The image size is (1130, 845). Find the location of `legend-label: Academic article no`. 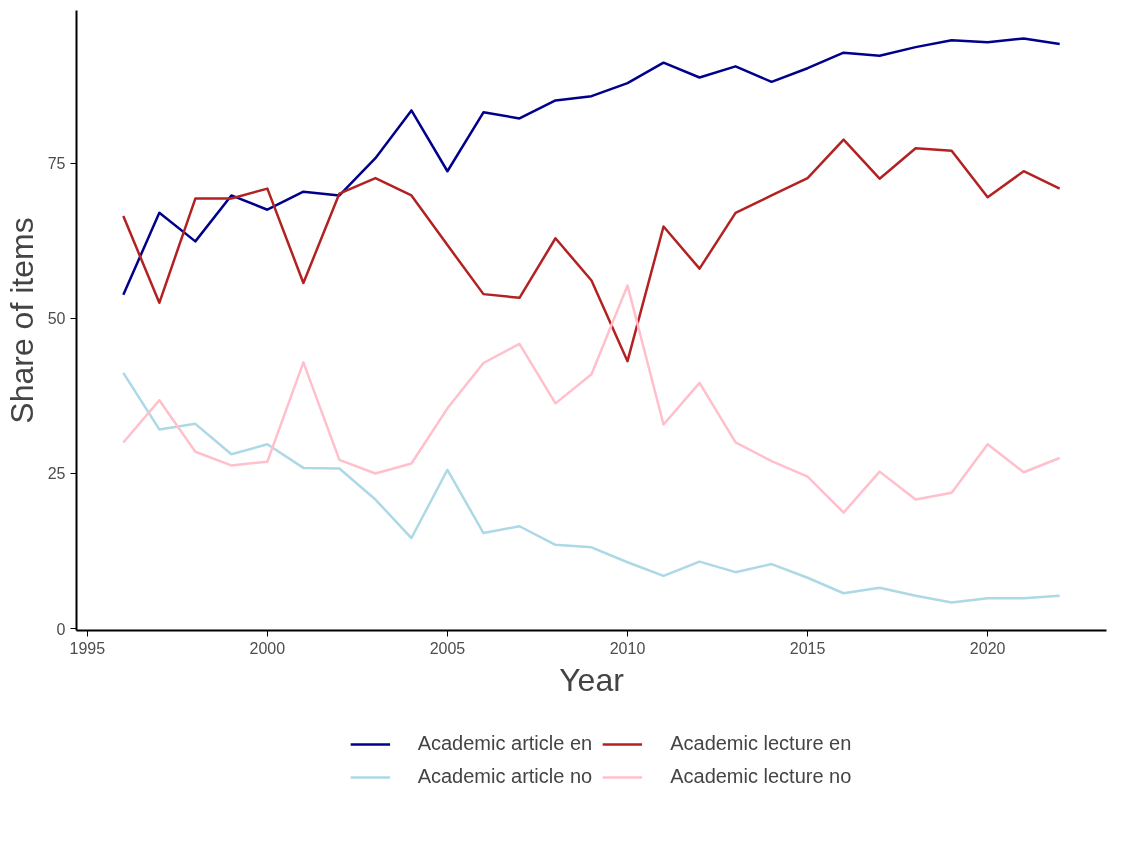

legend-label: Academic article no is located at coordinates (505, 776).